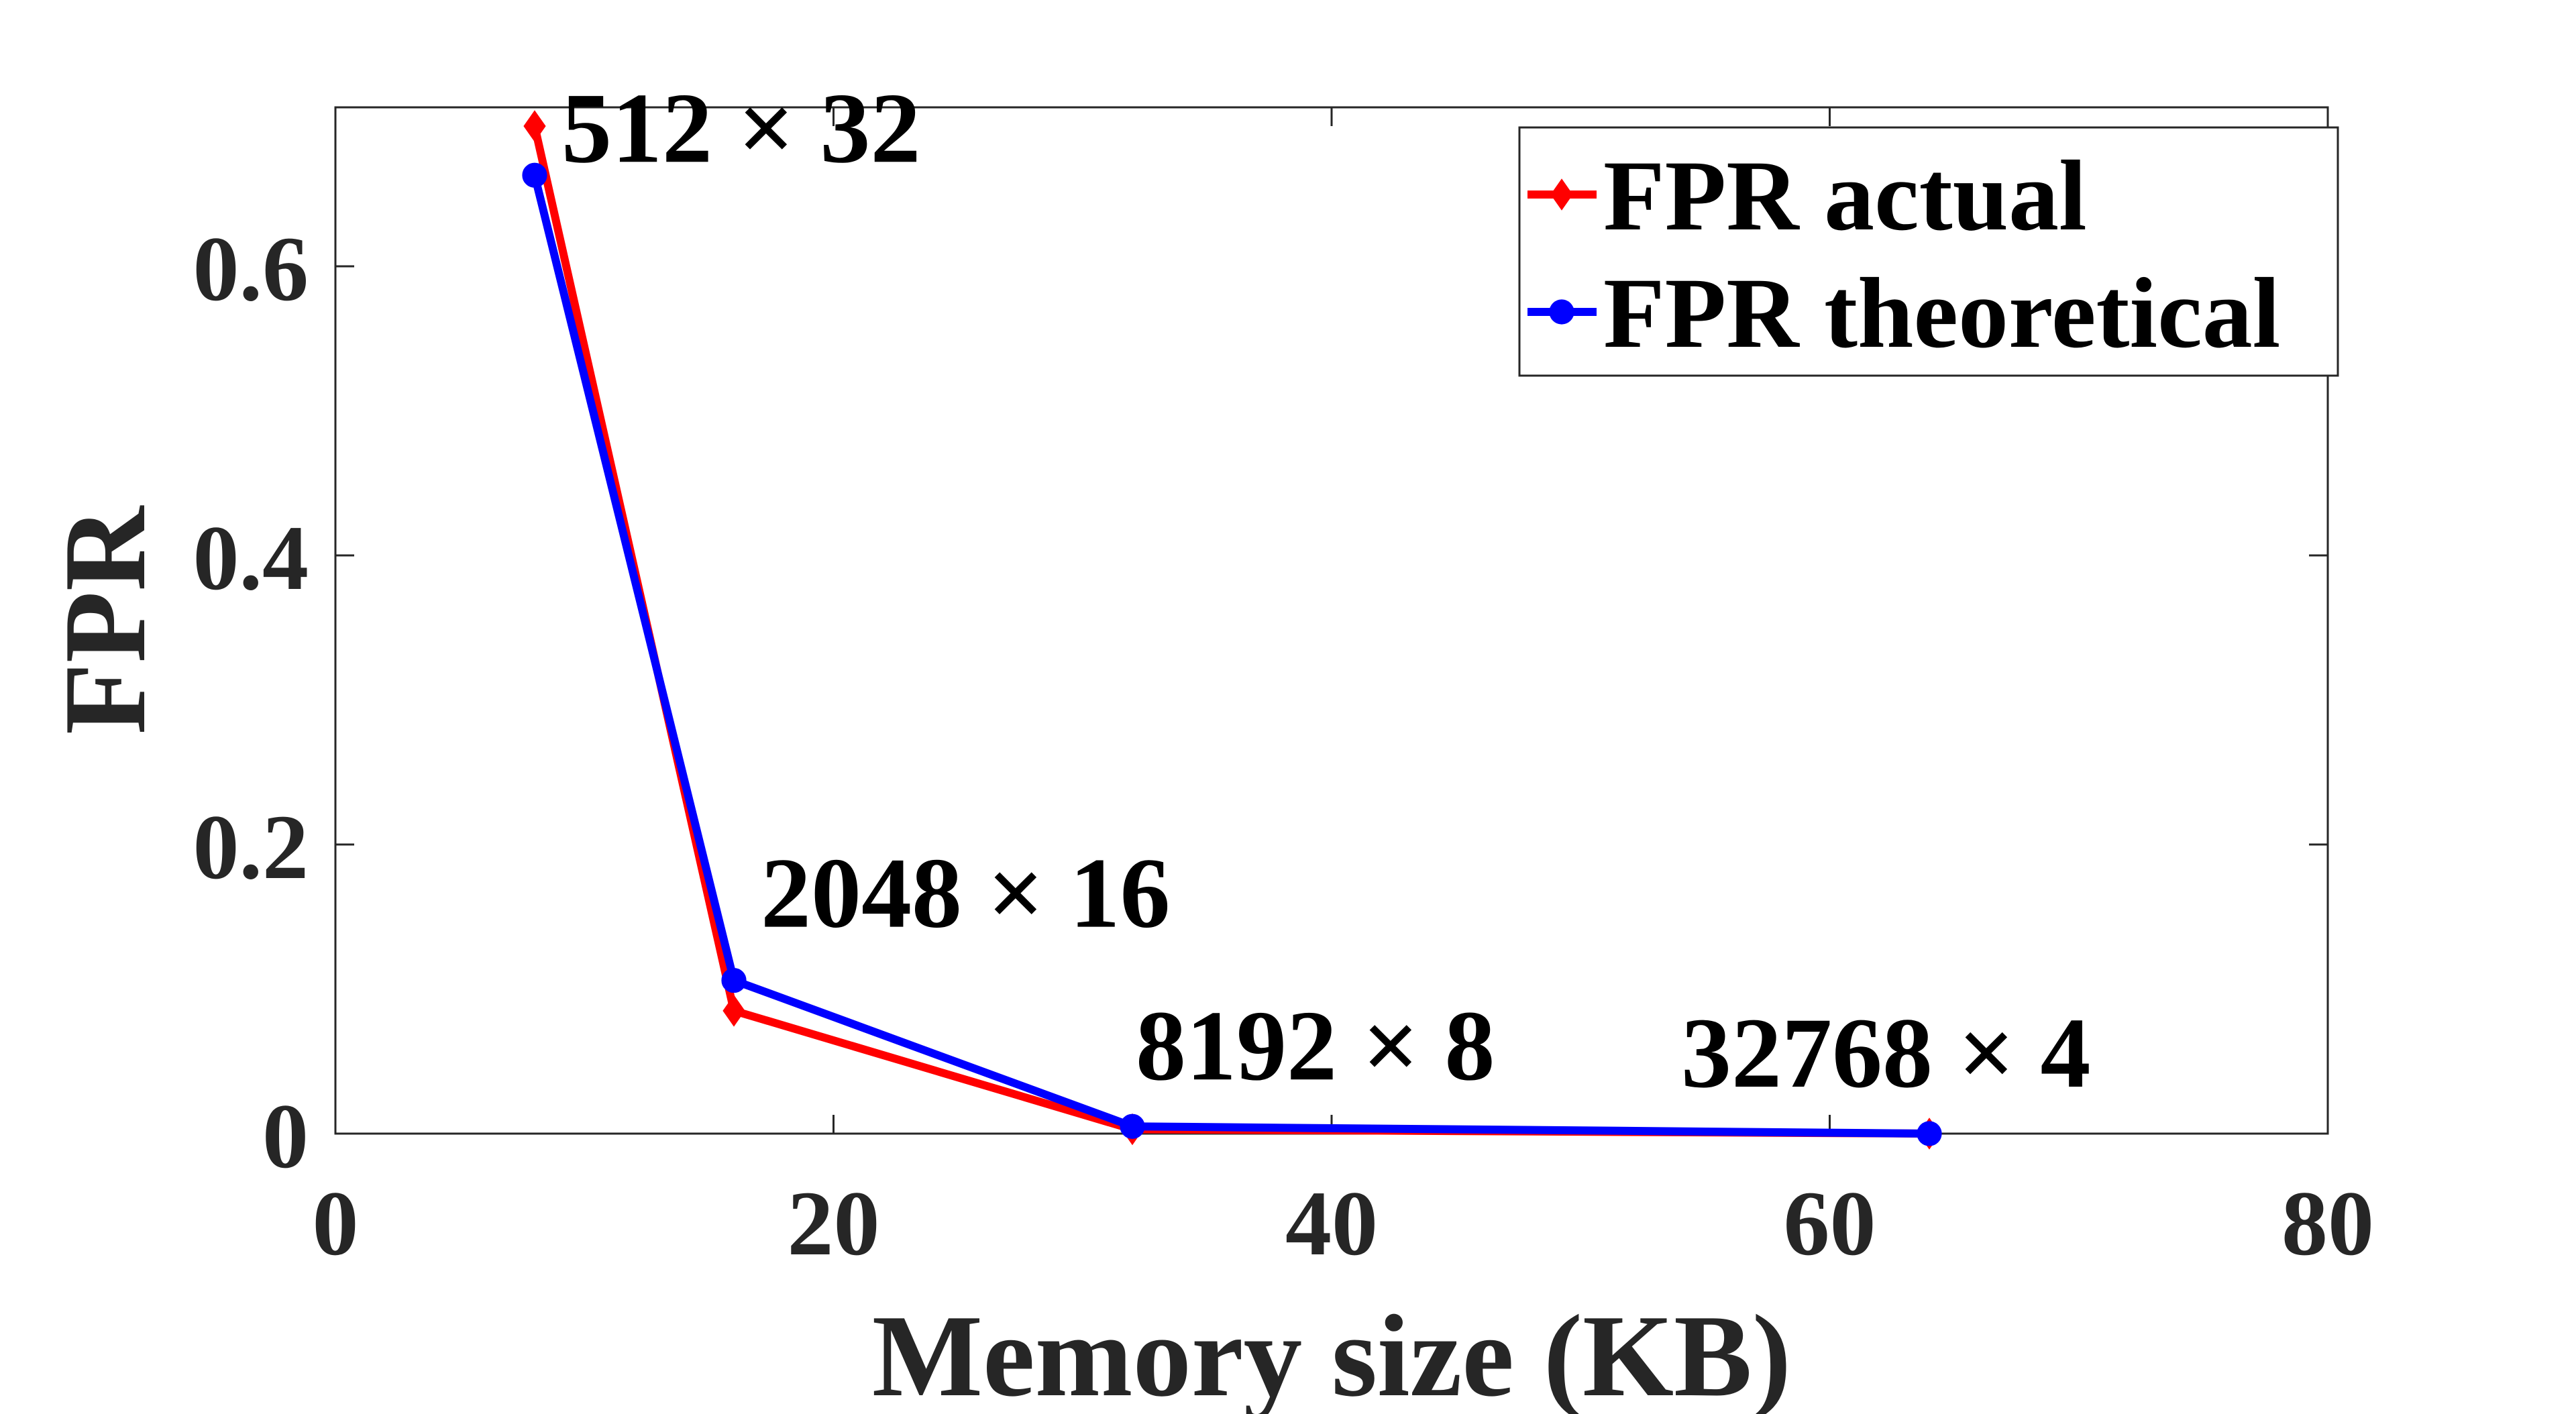 The width and height of the screenshot is (2576, 1414). What do you see at coordinates (251, 847) in the screenshot?
I see `y-tick-label: 0.2` at bounding box center [251, 847].